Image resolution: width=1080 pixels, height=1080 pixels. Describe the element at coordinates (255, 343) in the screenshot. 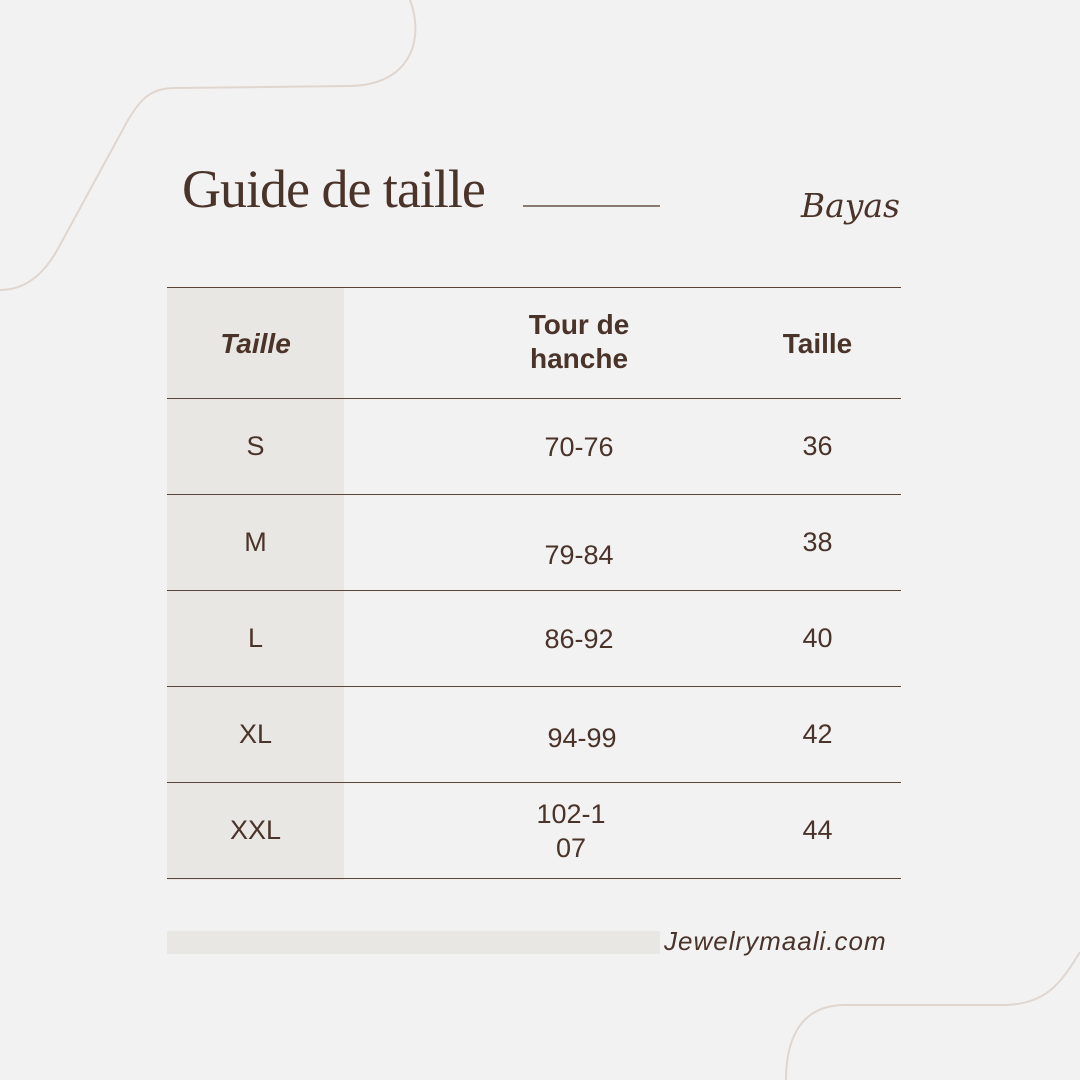

I see `column-header-size: Taille` at that location.